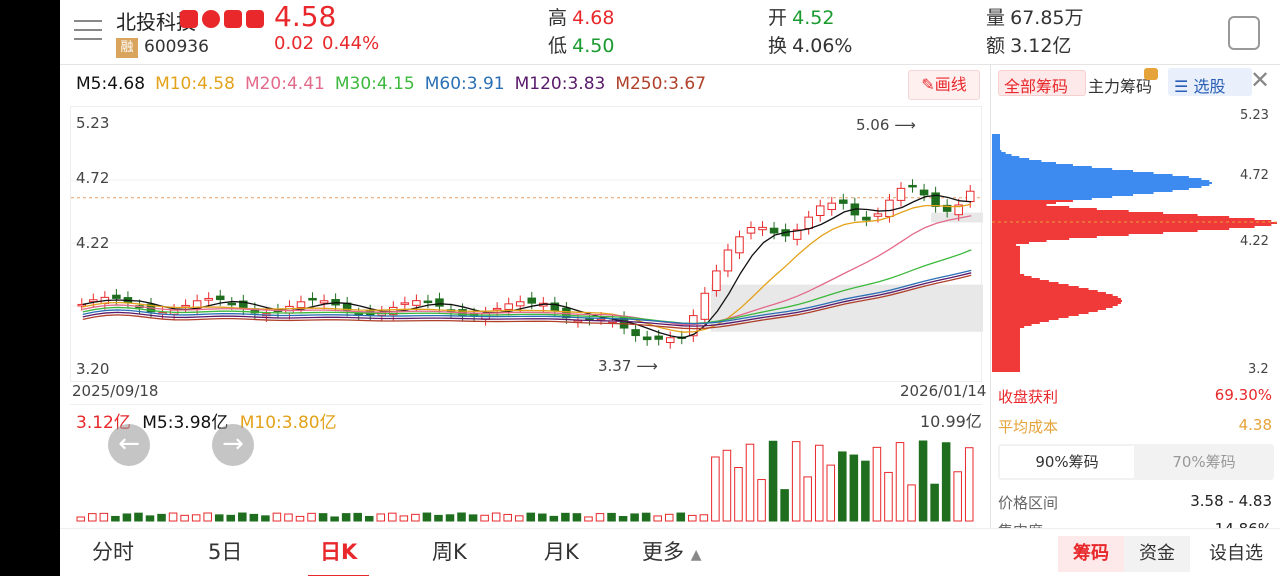  What do you see at coordinates (255, 19) in the screenshot?
I see `tag-icon` at bounding box center [255, 19].